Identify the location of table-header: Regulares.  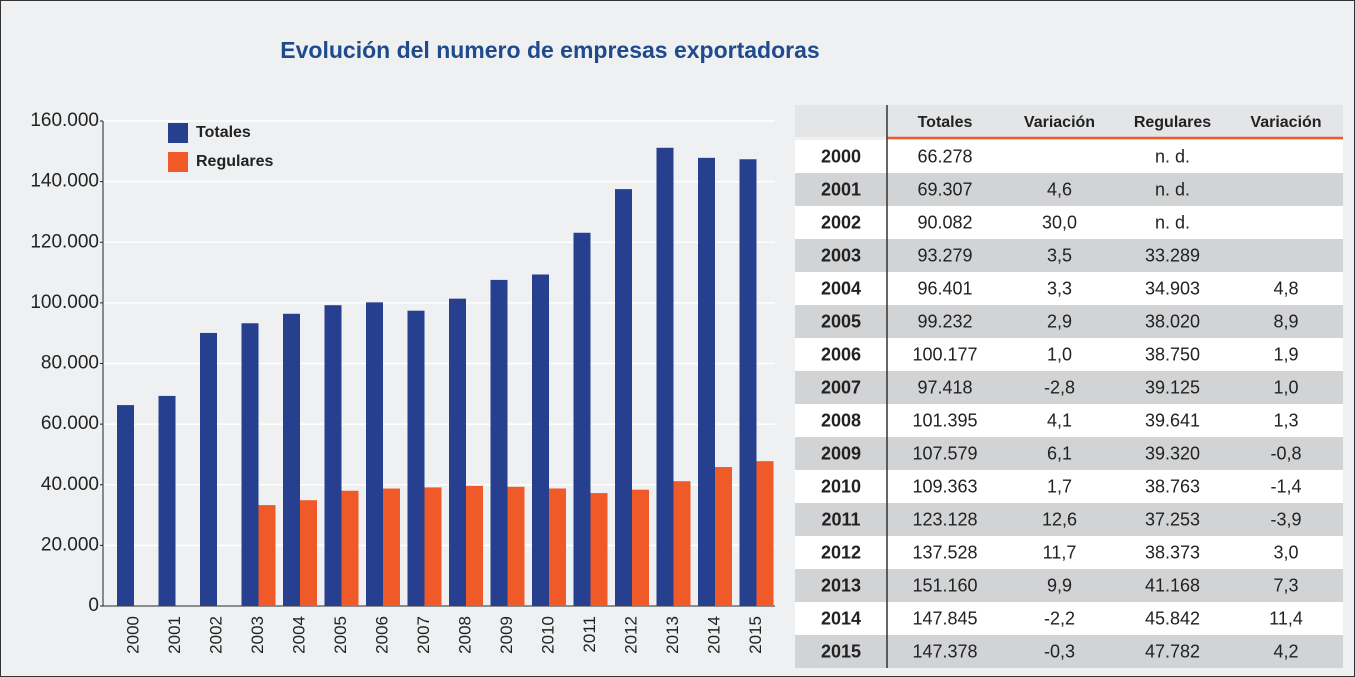
(1172, 122).